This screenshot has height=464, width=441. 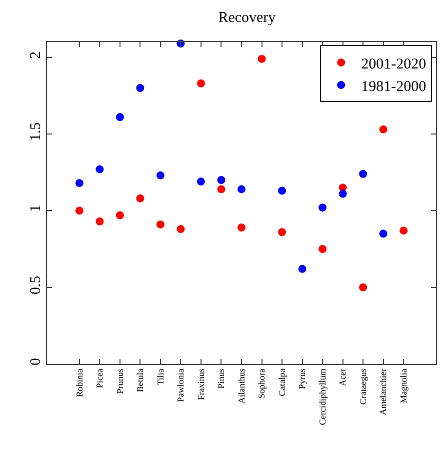 What do you see at coordinates (241, 386) in the screenshot?
I see `x-tick-label: Ailanthus` at bounding box center [241, 386].